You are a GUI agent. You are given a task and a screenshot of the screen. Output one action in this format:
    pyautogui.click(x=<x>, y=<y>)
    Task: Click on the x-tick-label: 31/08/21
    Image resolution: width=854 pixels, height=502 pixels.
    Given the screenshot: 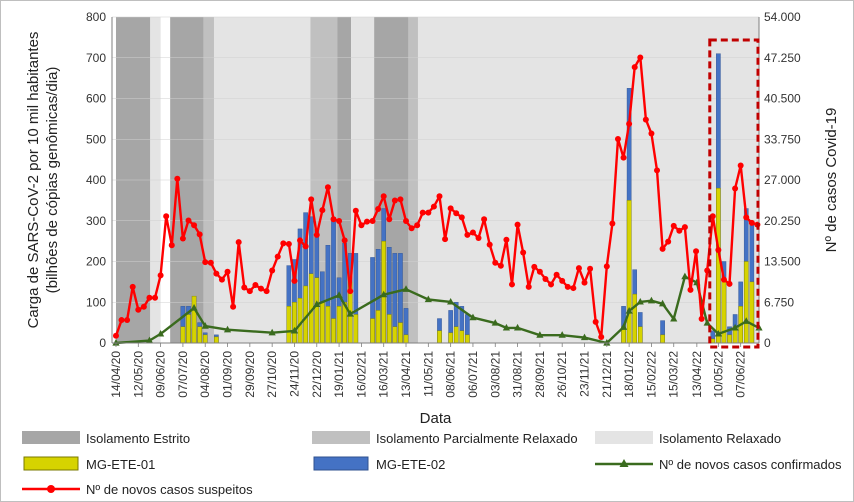 What is the action you would take?
    pyautogui.click(x=518, y=374)
    